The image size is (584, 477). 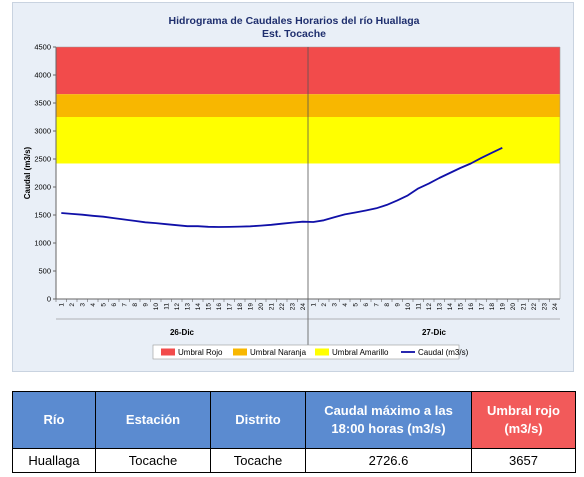 I want to click on cell-rio: Huallaga, so click(x=54, y=460).